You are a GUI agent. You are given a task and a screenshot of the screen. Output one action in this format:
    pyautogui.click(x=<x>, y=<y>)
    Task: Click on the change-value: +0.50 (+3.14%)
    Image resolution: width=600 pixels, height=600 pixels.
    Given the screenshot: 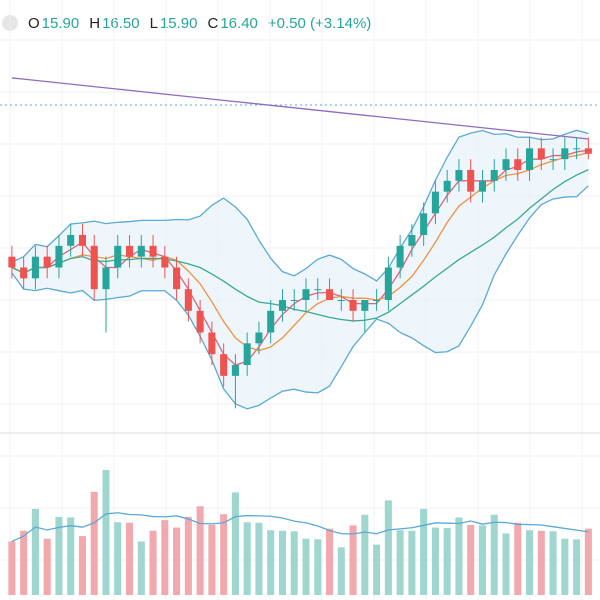 What is the action you would take?
    pyautogui.click(x=319, y=23)
    